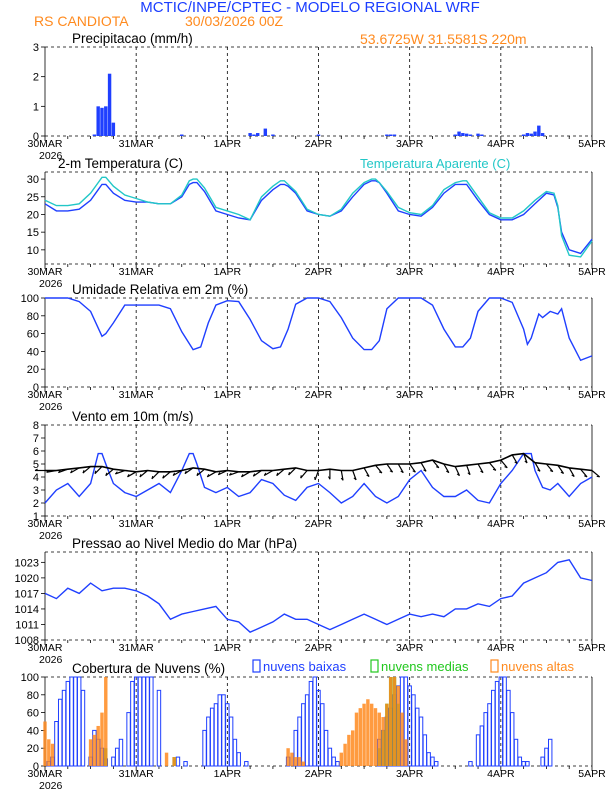  I want to click on temp-x-year-label: 2026, so click(51, 284).